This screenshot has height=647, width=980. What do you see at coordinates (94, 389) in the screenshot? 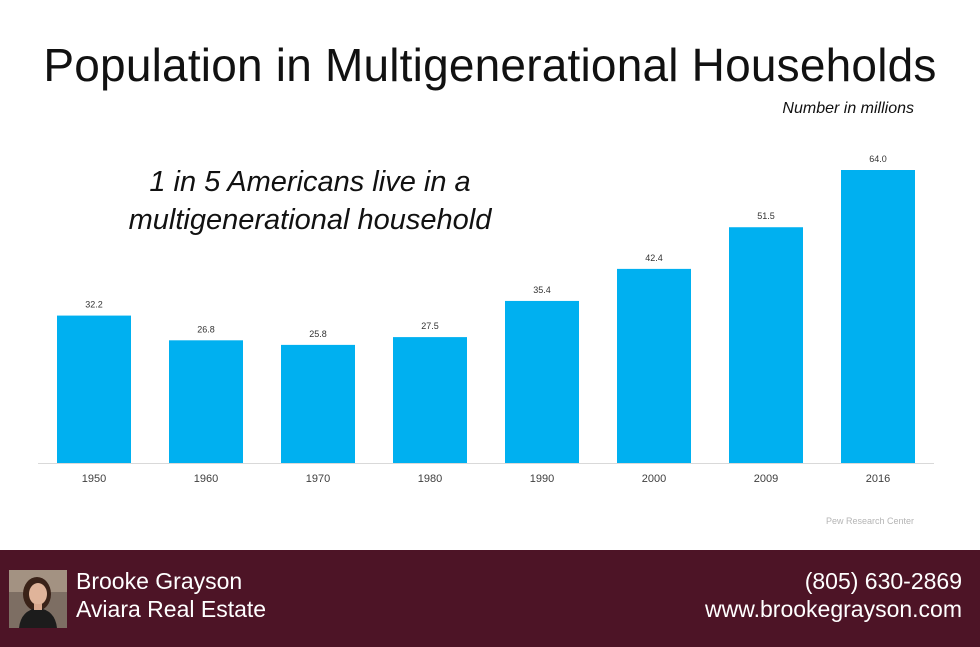
I see `bar-1950` at bounding box center [94, 389].